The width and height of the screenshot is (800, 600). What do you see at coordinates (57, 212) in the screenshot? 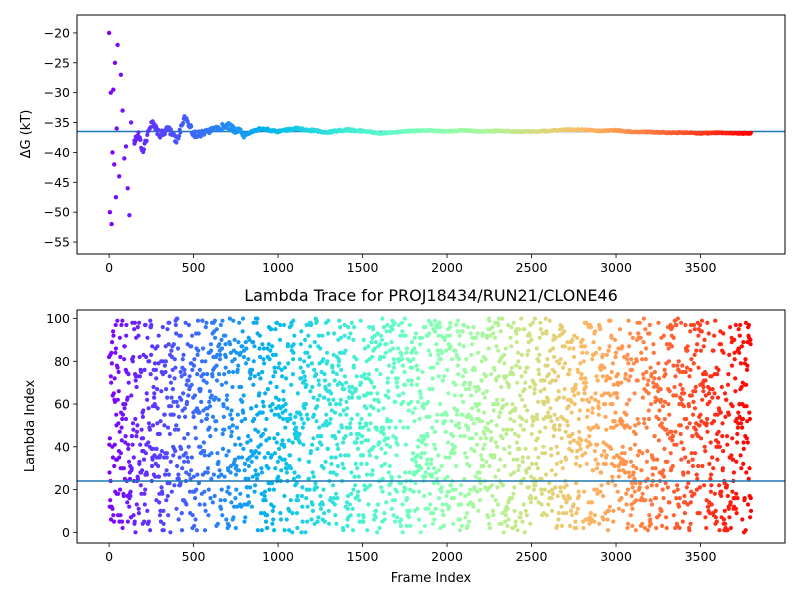
I see `delta-g-y-tick-label: −50` at bounding box center [57, 212].